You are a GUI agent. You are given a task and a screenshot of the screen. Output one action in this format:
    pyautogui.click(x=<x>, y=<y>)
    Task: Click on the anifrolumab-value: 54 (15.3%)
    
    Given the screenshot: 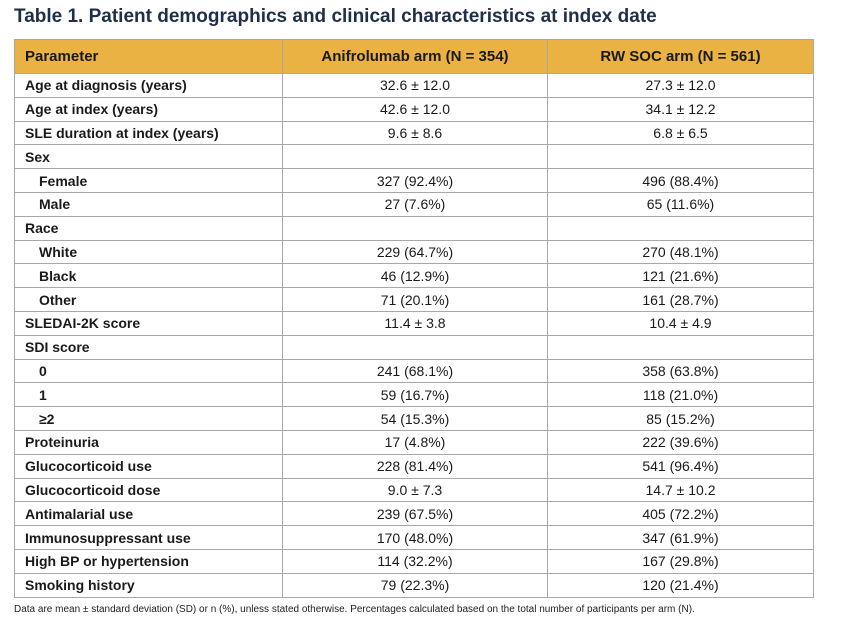 What is the action you would take?
    pyautogui.click(x=415, y=418)
    